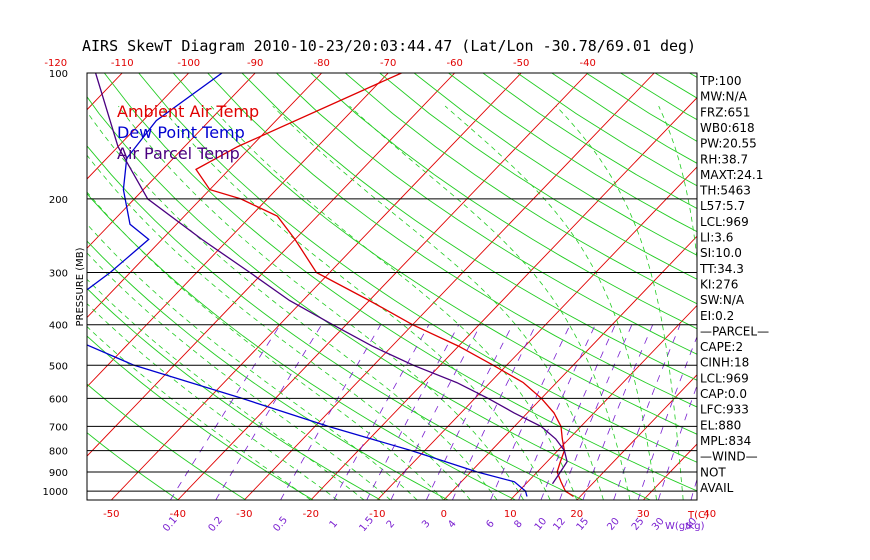 This screenshot has width=870, height=560. Describe the element at coordinates (55, 283) in the screenshot. I see `pressure-tick-labels: 100 200 300 400 500 600 700 800 900 1000` at that location.